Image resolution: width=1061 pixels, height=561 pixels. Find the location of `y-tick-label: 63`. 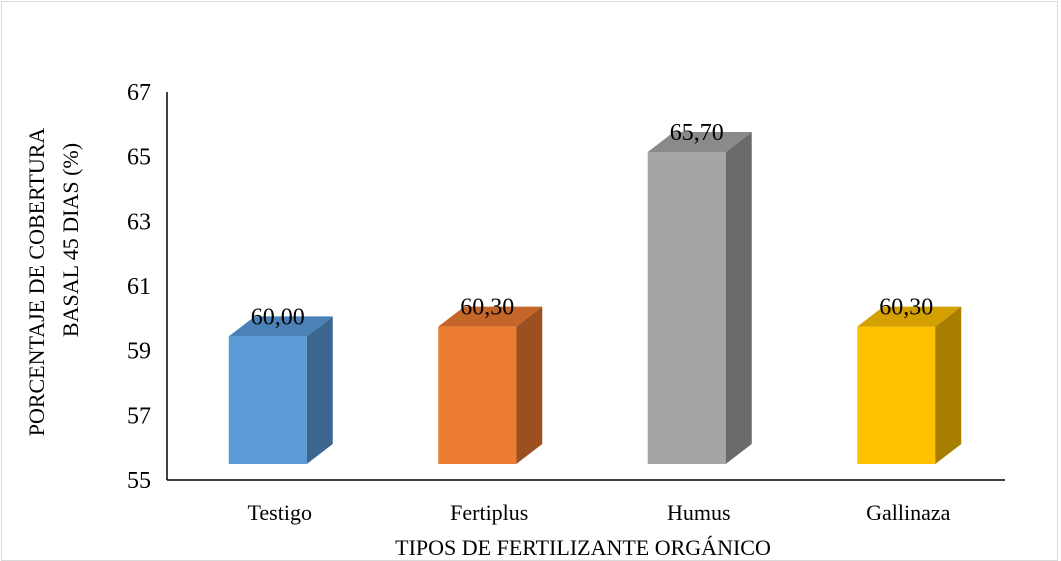

y-tick-label: 63 is located at coordinates (139, 222).